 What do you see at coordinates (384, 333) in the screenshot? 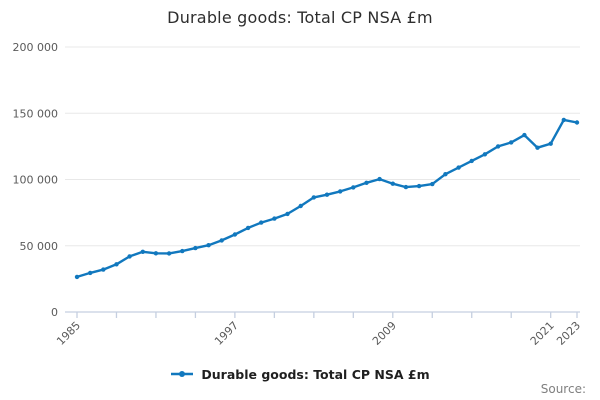
I see `x-tick-label: 2009` at bounding box center [384, 333].